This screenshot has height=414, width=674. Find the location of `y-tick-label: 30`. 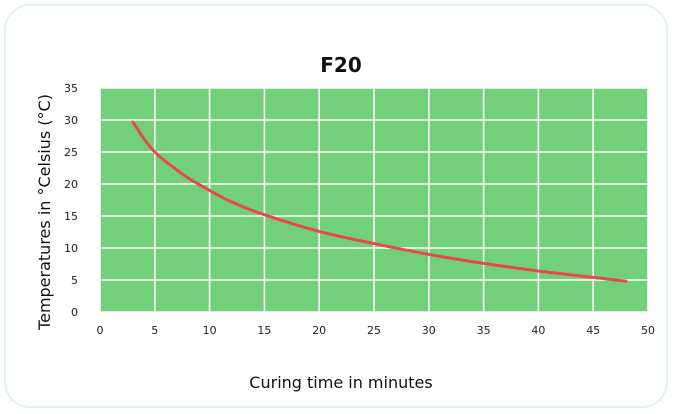

y-tick-label: 30 is located at coordinates (71, 120).